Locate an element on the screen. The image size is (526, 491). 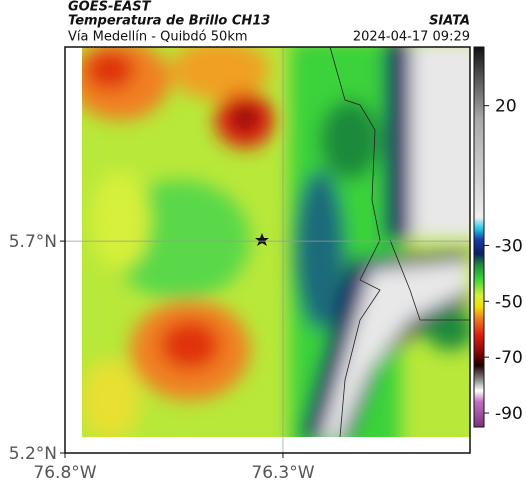
lon-tick-label: 76.8°W is located at coordinates (64, 473).